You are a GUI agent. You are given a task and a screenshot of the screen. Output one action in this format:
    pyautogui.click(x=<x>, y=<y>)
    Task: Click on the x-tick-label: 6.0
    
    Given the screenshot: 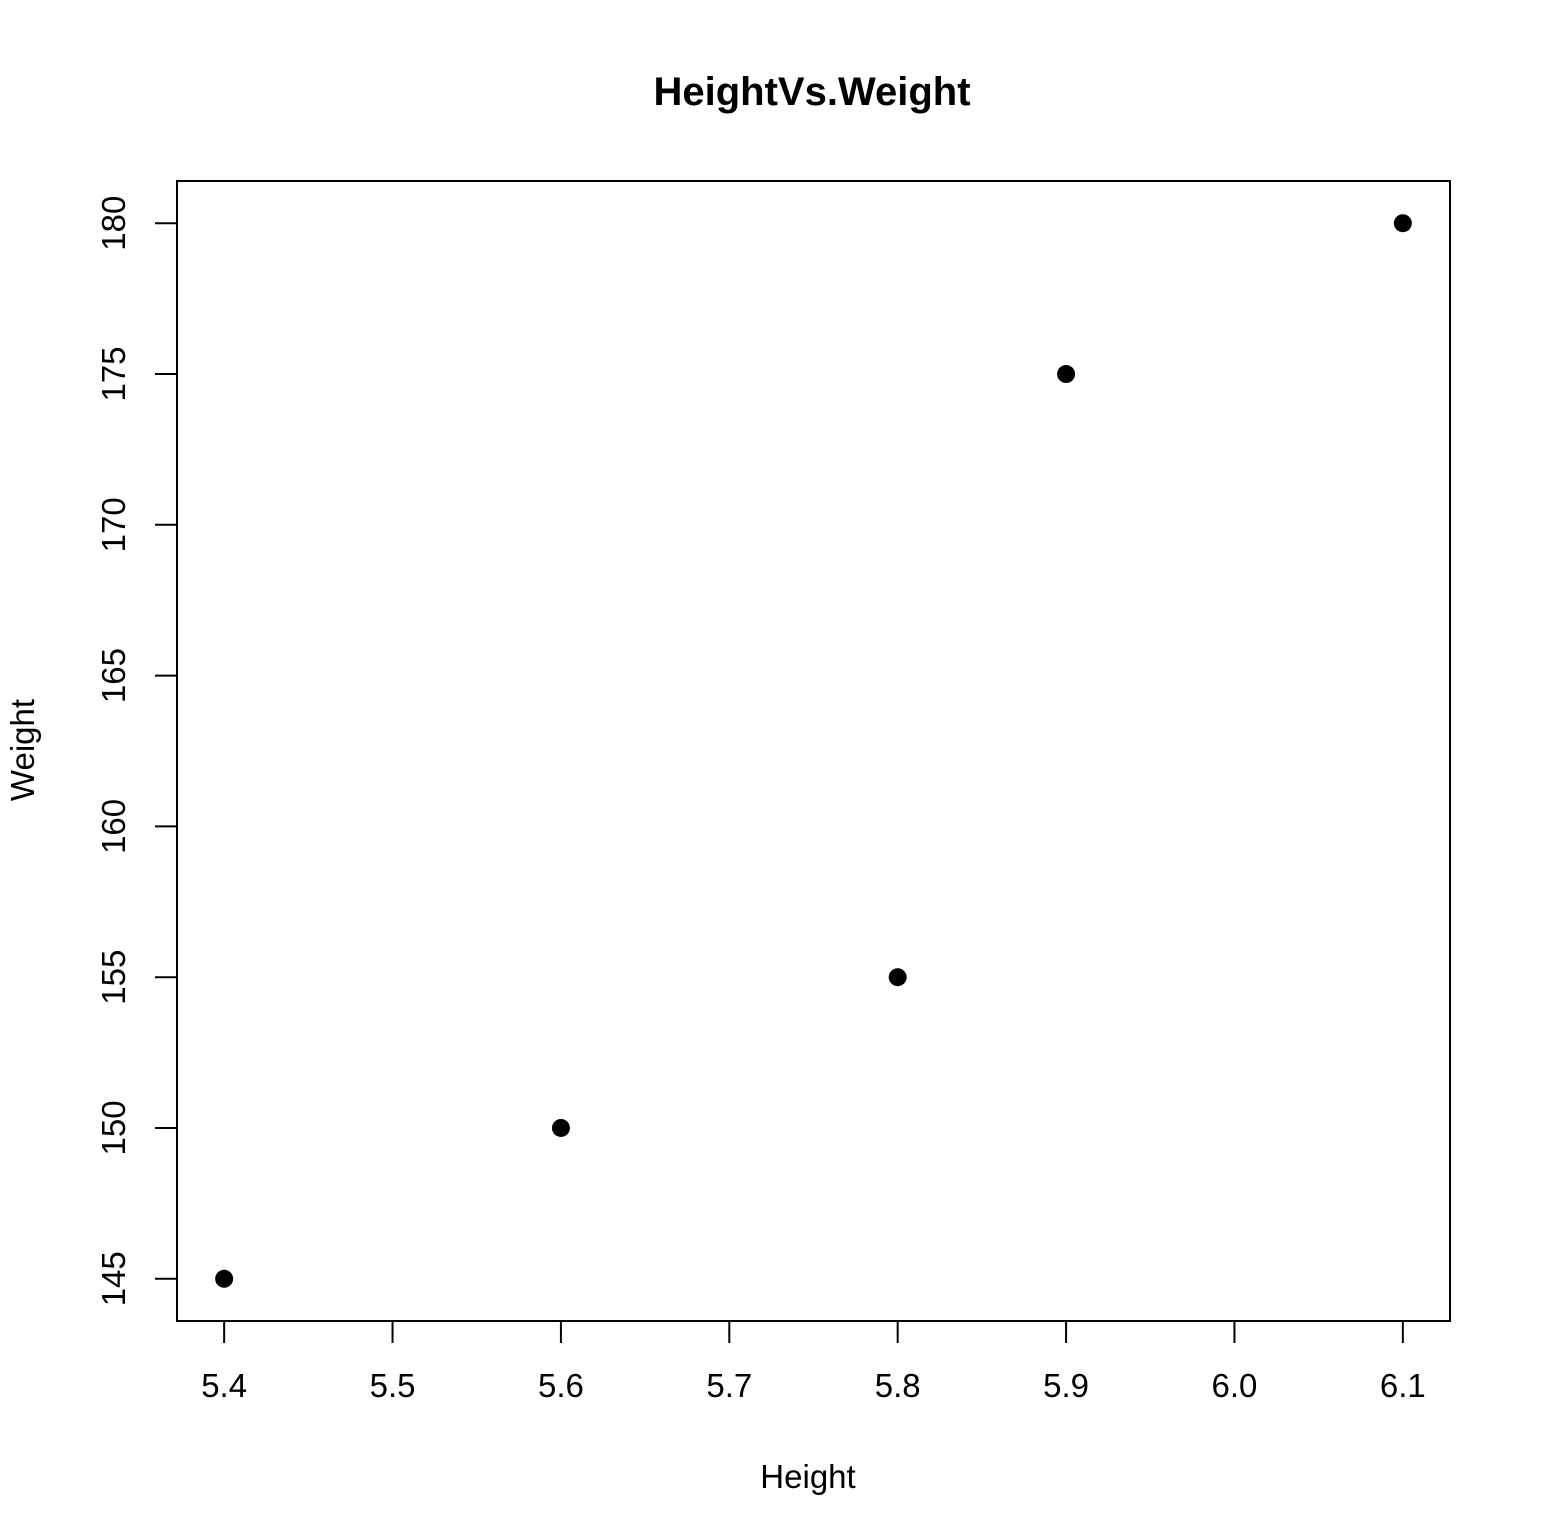 What is the action you would take?
    pyautogui.click(x=1235, y=1385)
    